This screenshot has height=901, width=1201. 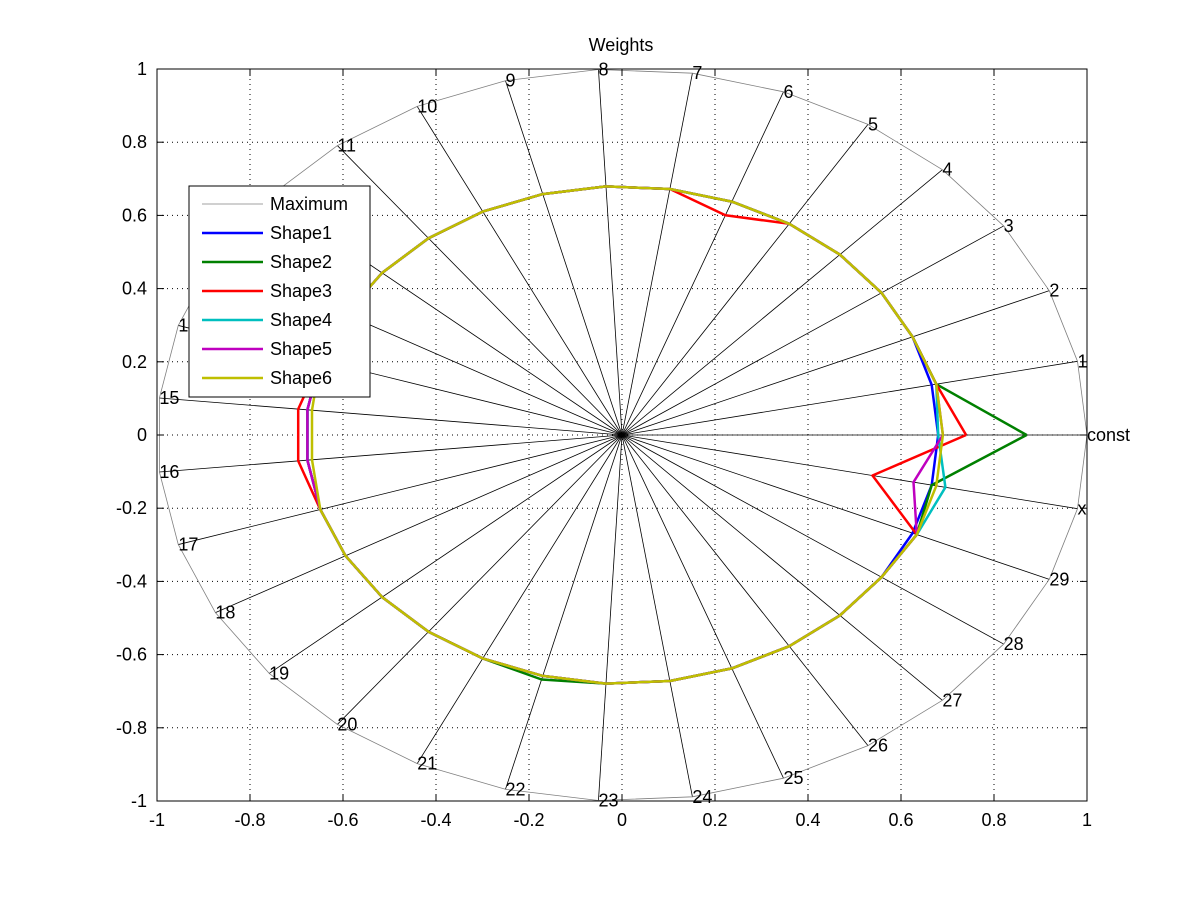 What do you see at coordinates (131, 508) in the screenshot?
I see `y-tick-label: -0.2` at bounding box center [131, 508].